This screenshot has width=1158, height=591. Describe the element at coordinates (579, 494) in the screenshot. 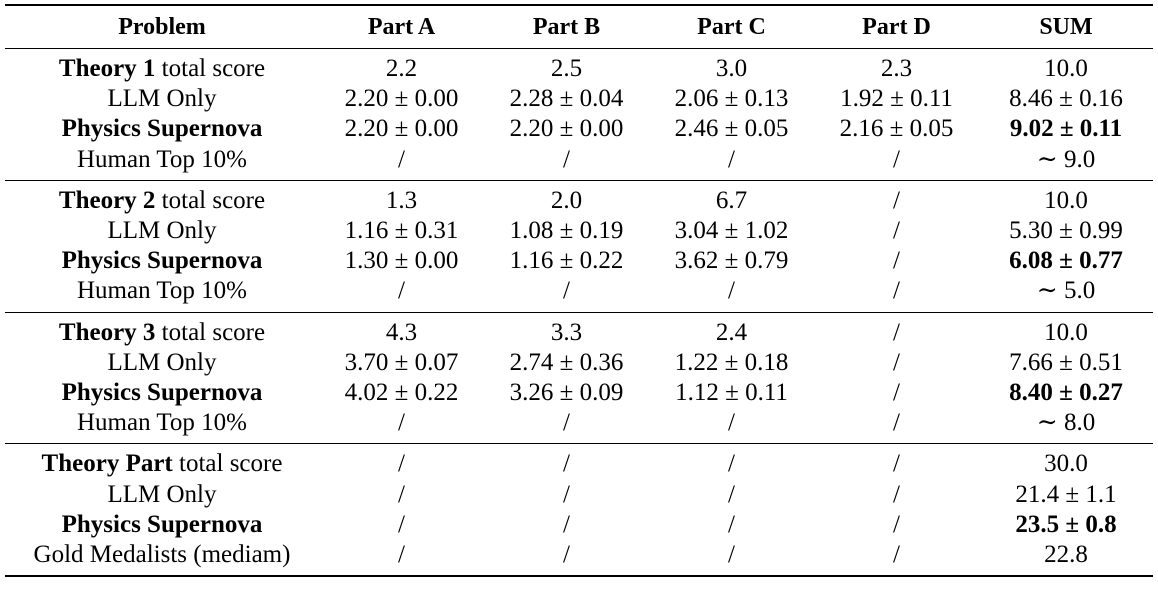

I see `table-row: LLM Only / / / / 21.4 ± 1.1` at that location.